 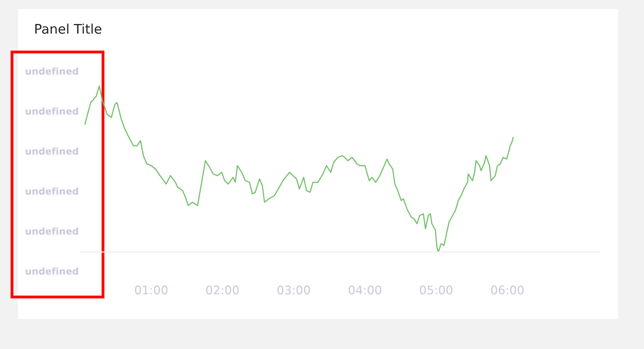 I want to click on x-tick-label: 03:00, so click(x=293, y=290).